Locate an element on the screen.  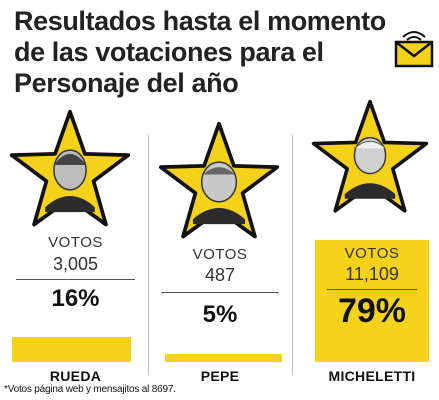
votes-count-rueda: 3,005 is located at coordinates (75, 264).